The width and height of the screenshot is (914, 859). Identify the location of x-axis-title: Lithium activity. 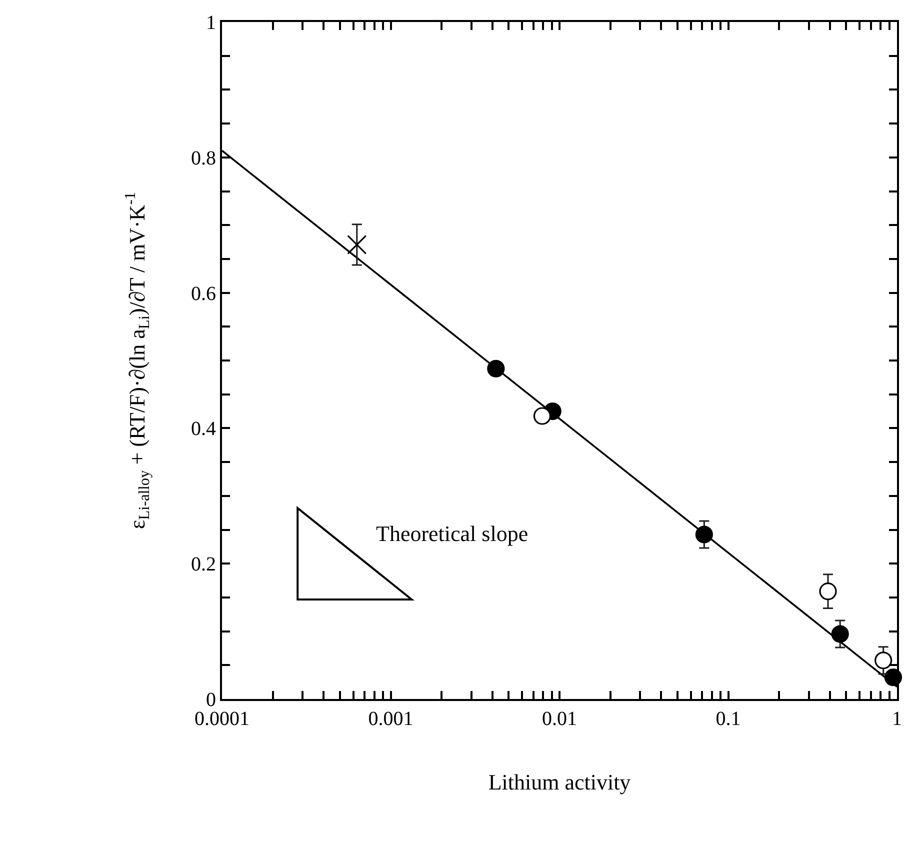
(559, 781).